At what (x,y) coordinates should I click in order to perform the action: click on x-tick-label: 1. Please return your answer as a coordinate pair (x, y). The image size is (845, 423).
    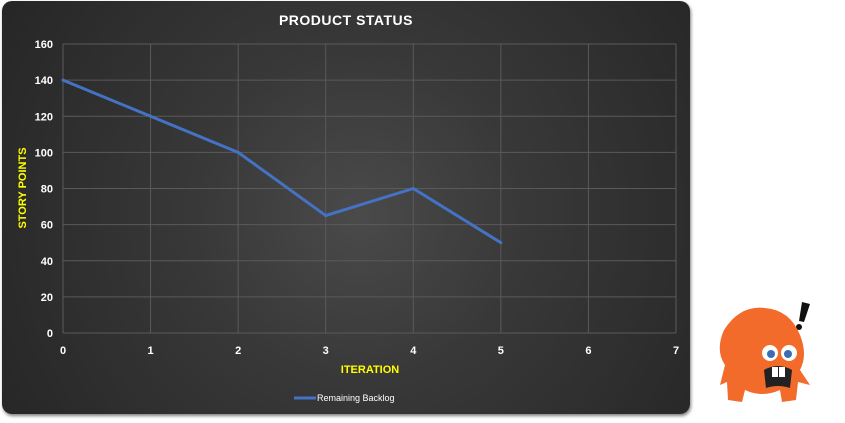
    Looking at the image, I should click on (151, 351).